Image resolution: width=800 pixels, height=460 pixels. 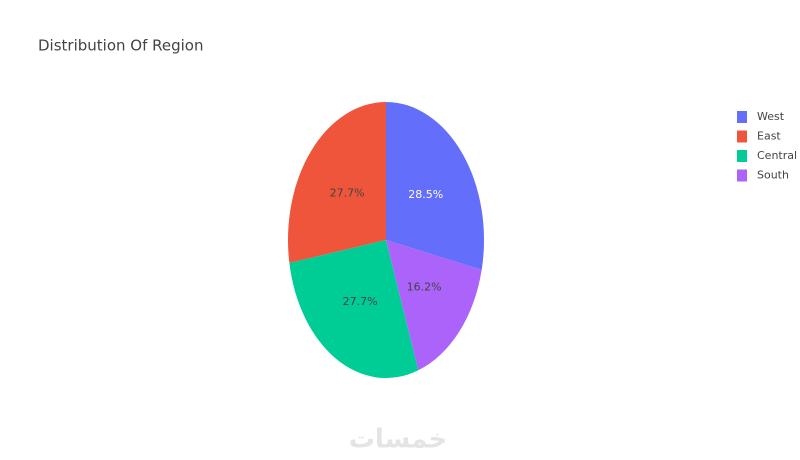 I want to click on legend-label: West, so click(x=771, y=116).